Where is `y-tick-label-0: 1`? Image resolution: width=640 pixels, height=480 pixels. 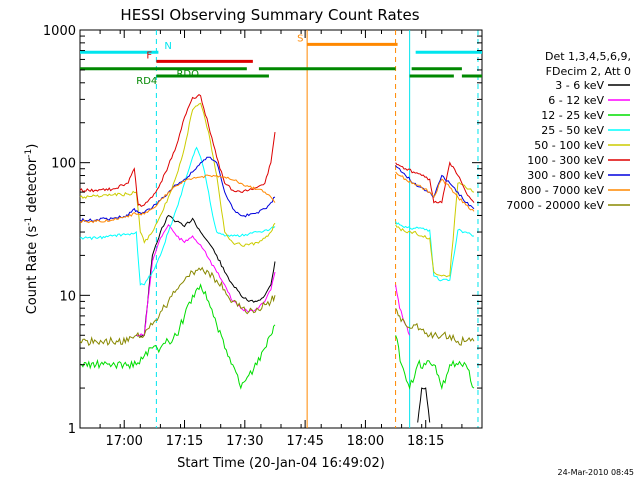
y-tick-label-0: 1 is located at coordinates (72, 429).